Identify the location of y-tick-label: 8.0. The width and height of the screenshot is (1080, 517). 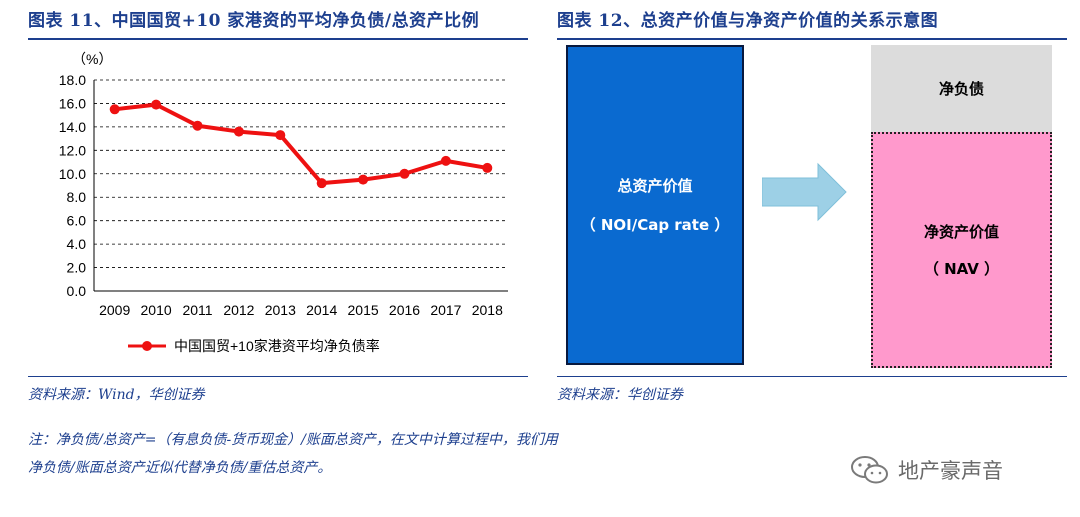
(77, 197).